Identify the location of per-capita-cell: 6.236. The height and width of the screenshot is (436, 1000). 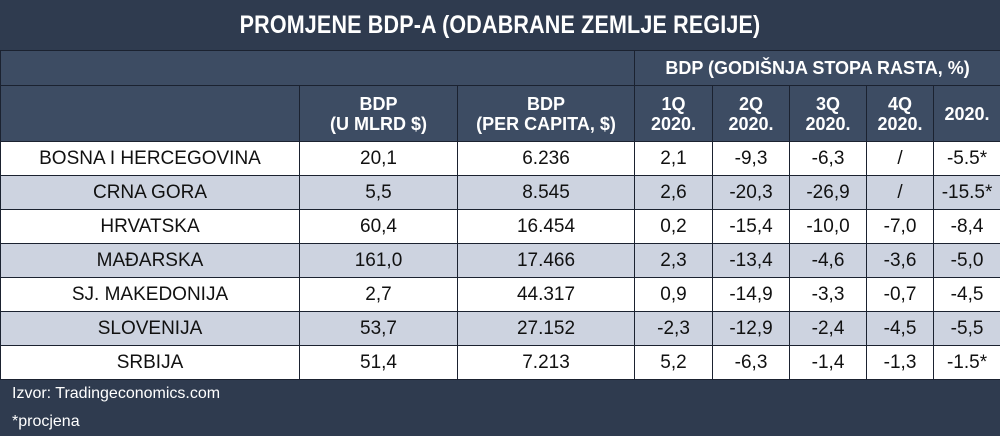
(546, 159).